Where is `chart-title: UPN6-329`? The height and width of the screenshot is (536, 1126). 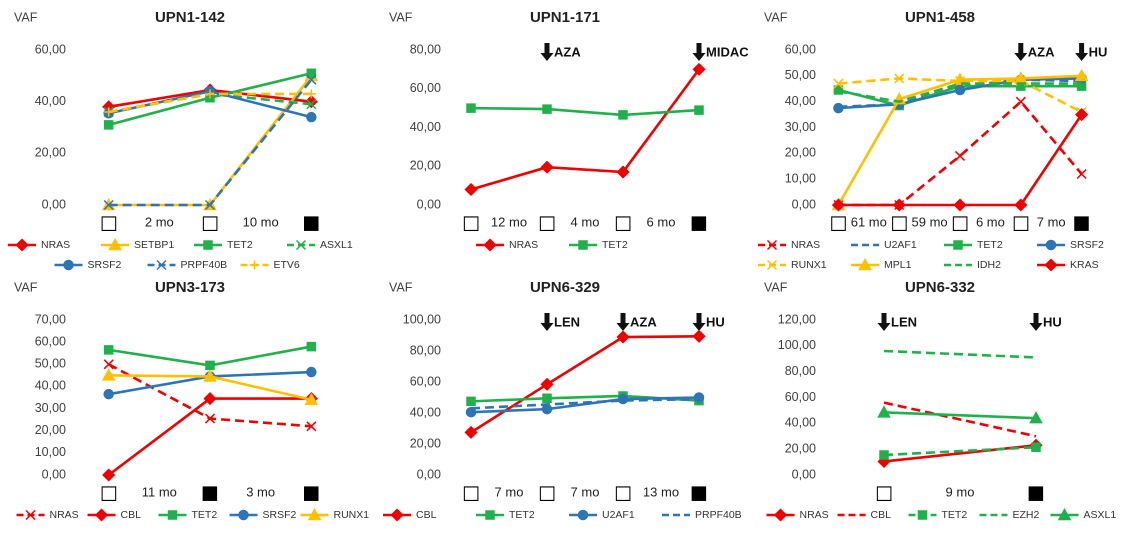 chart-title: UPN6-329 is located at coordinates (565, 287).